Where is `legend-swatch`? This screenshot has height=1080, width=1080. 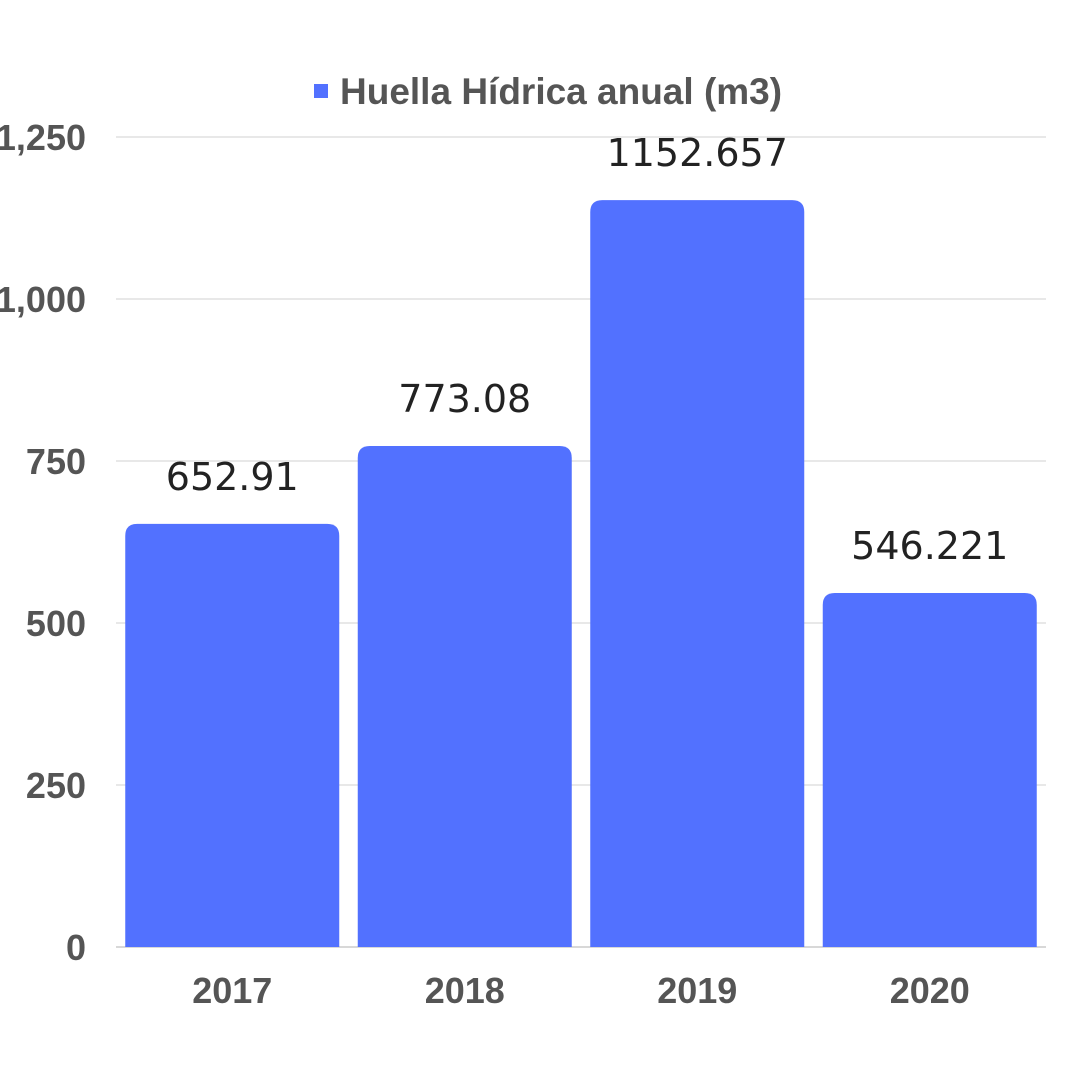 legend-swatch is located at coordinates (321, 91).